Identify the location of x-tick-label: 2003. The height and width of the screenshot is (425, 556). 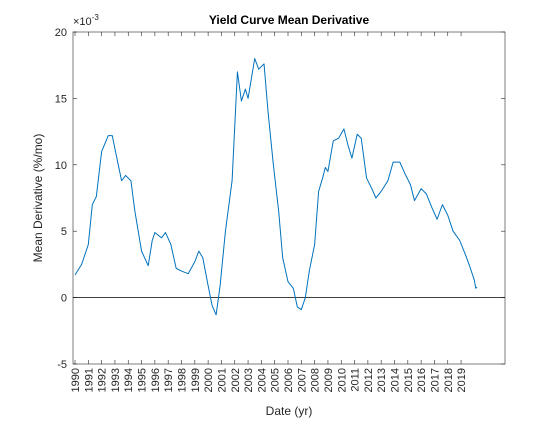
(249, 380).